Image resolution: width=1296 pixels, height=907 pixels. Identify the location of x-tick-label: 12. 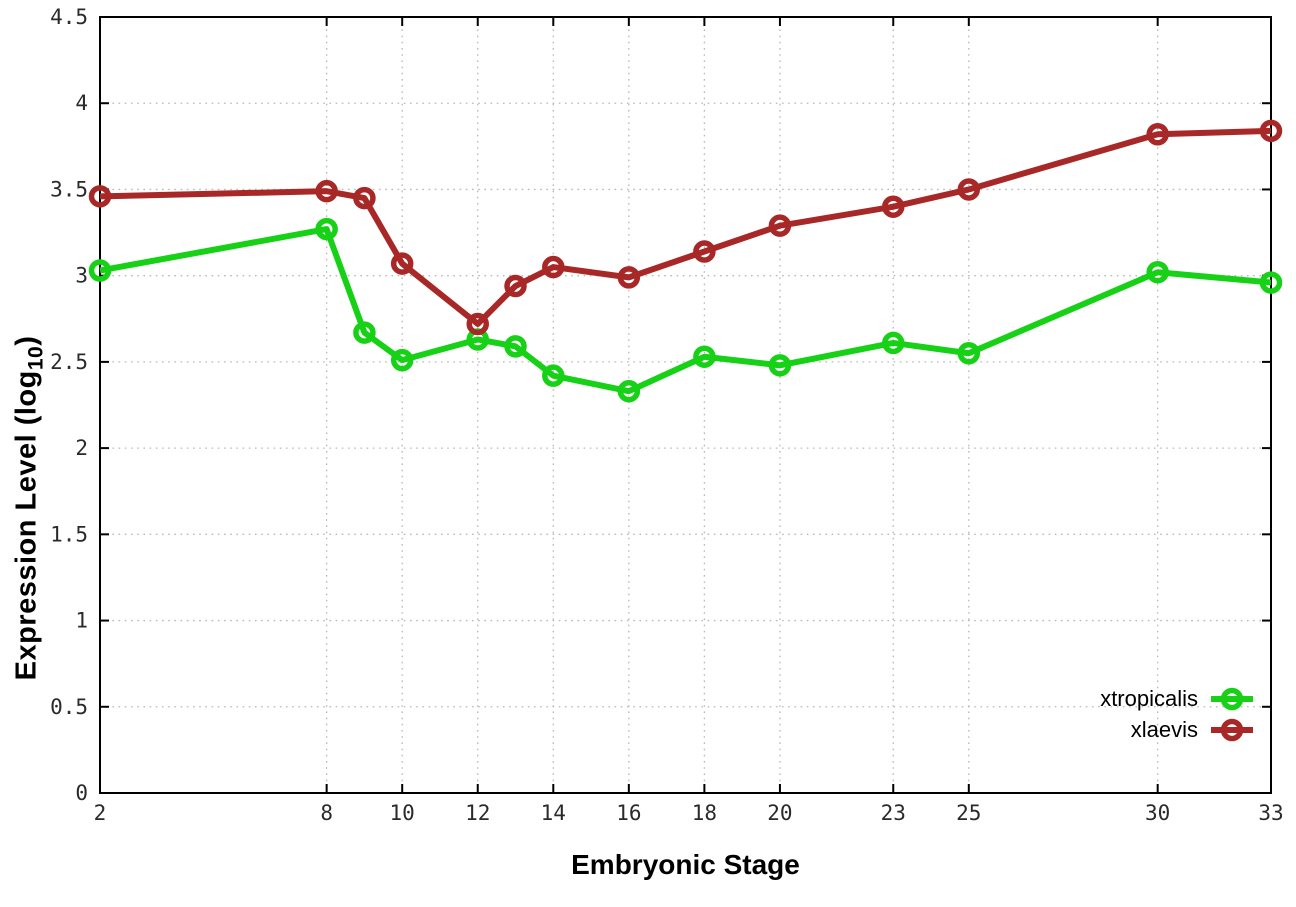
(477, 813).